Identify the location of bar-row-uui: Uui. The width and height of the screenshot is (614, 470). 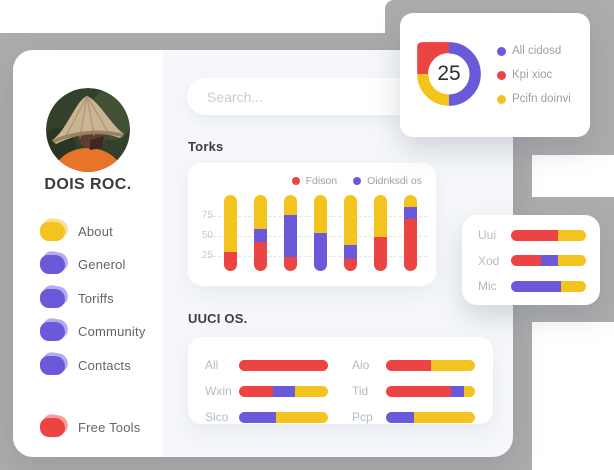
(532, 235).